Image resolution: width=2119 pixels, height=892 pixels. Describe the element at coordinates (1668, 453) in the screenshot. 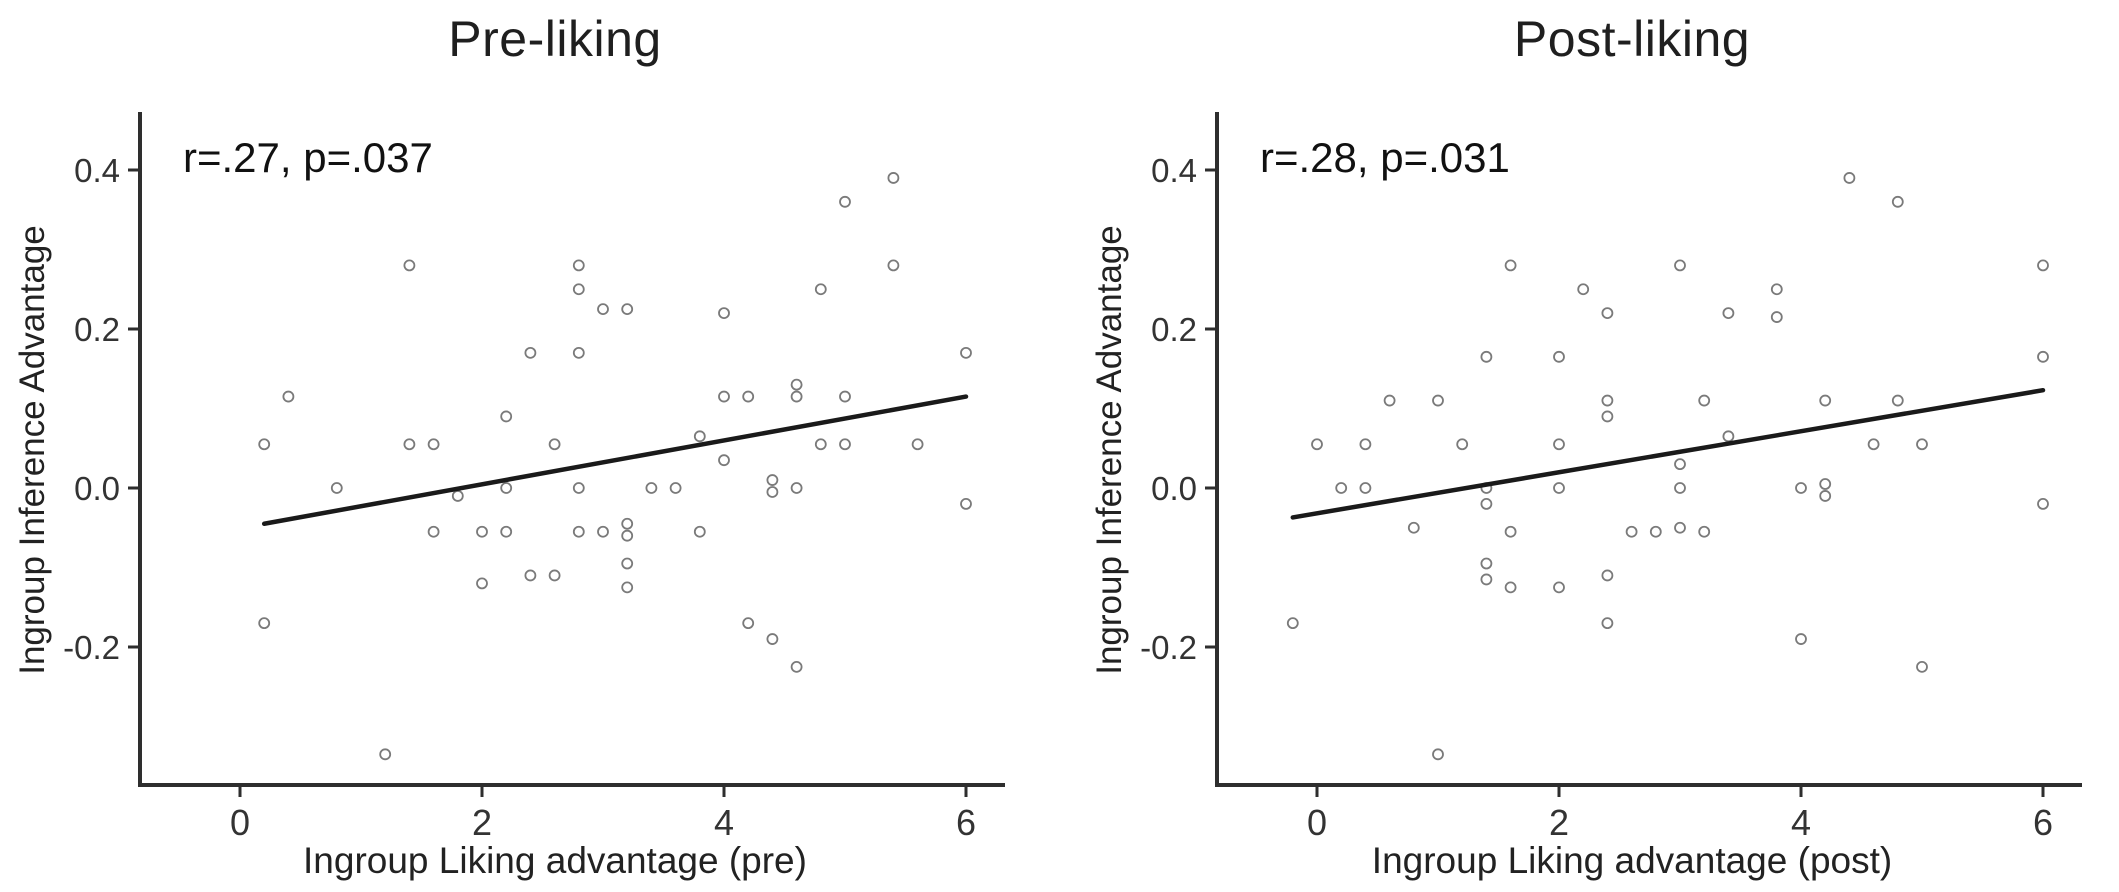

I see `regression-line` at that location.